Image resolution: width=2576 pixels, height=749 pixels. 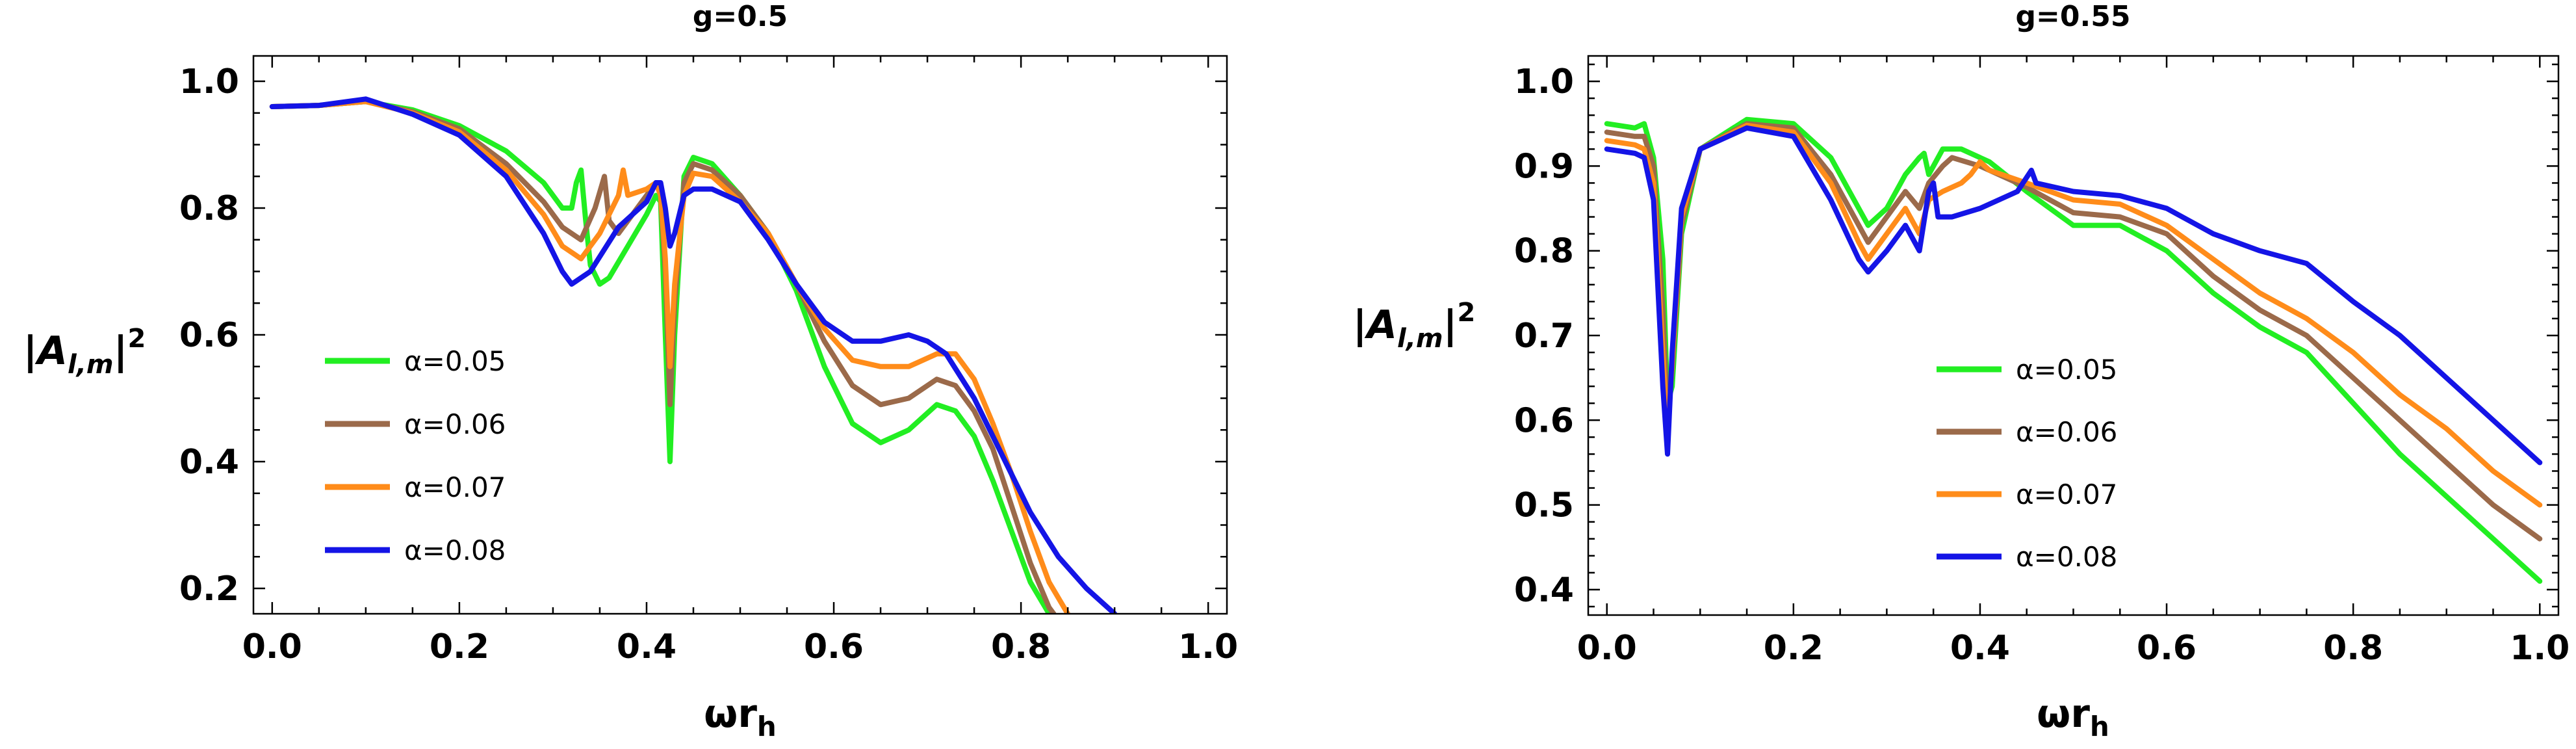 What do you see at coordinates (1544, 167) in the screenshot?
I see `y-tick-label: 0.9` at bounding box center [1544, 167].